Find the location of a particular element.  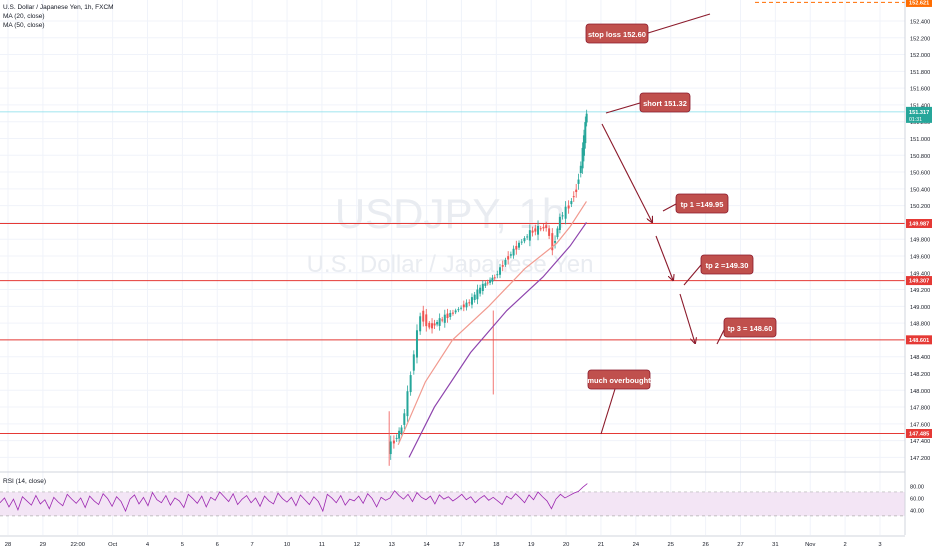

price-badge-text: 148.601 is located at coordinates (919, 341).